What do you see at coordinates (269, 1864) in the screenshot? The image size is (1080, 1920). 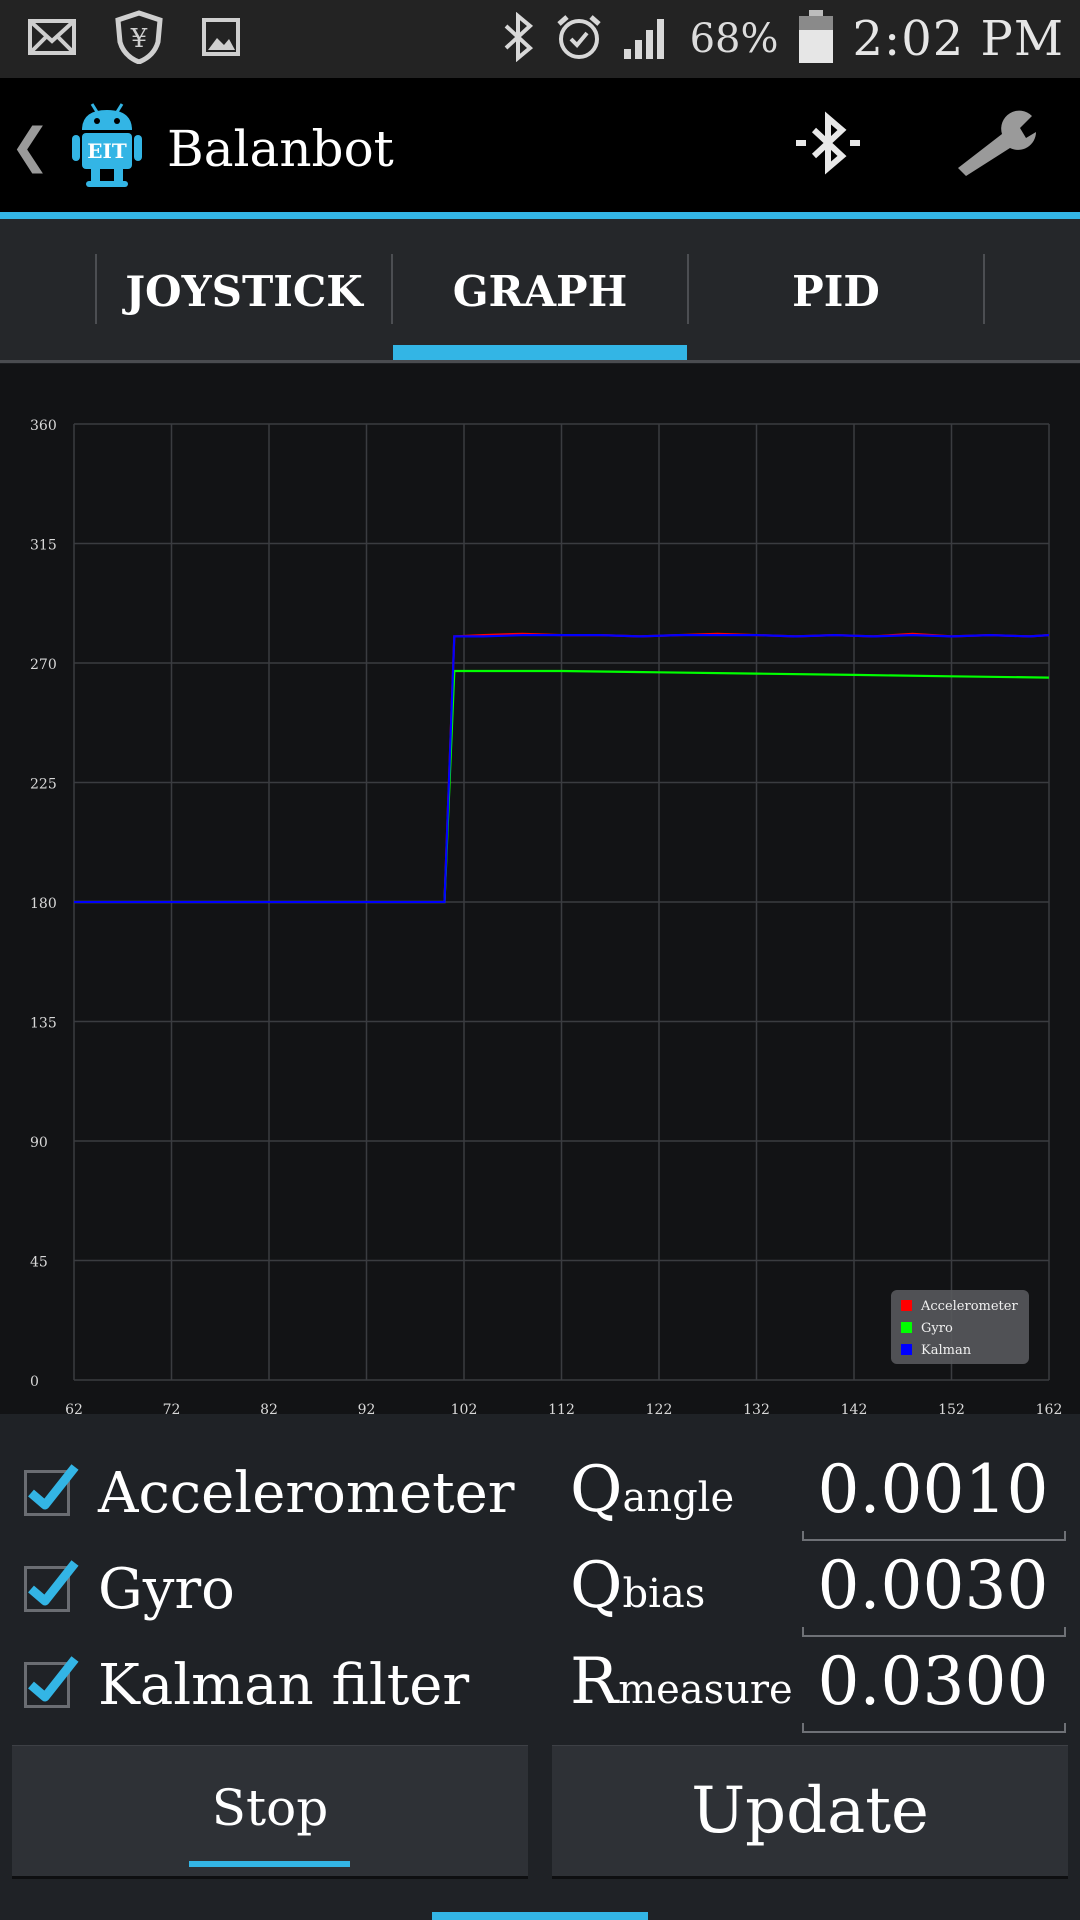 I see `stop-button-accent` at bounding box center [269, 1864].